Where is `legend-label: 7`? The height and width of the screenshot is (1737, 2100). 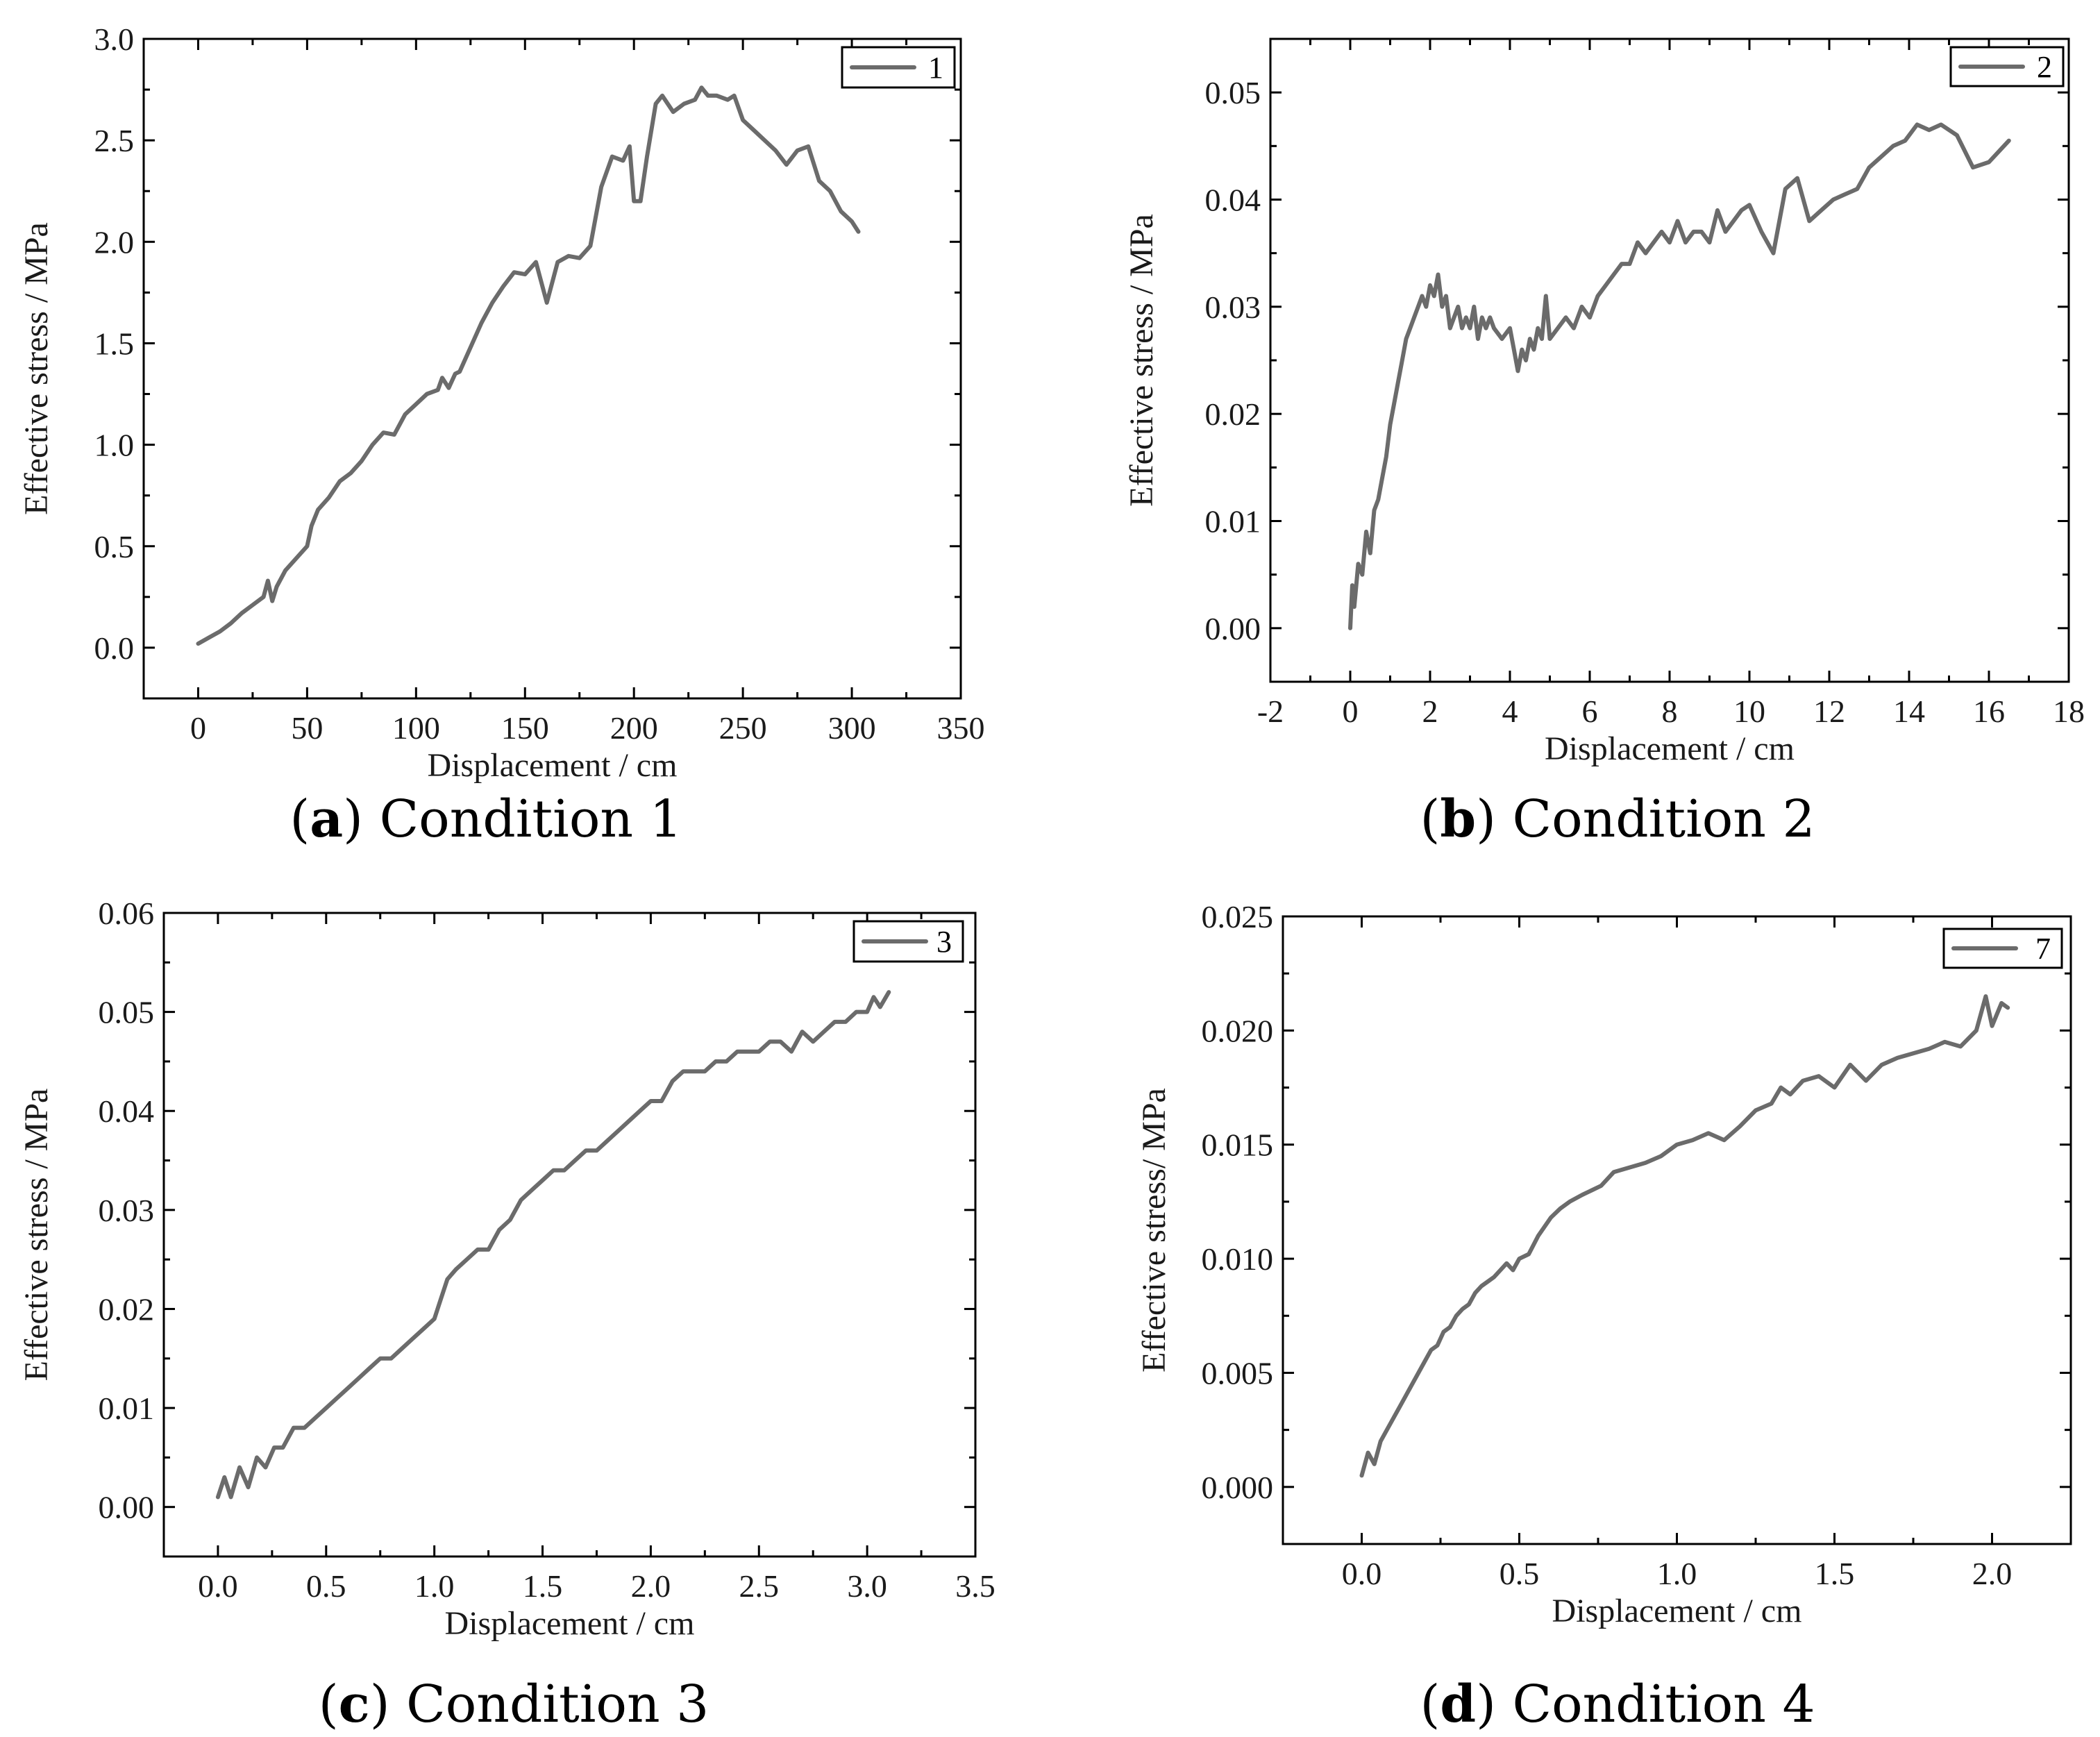 legend-label: 7 is located at coordinates (2043, 949).